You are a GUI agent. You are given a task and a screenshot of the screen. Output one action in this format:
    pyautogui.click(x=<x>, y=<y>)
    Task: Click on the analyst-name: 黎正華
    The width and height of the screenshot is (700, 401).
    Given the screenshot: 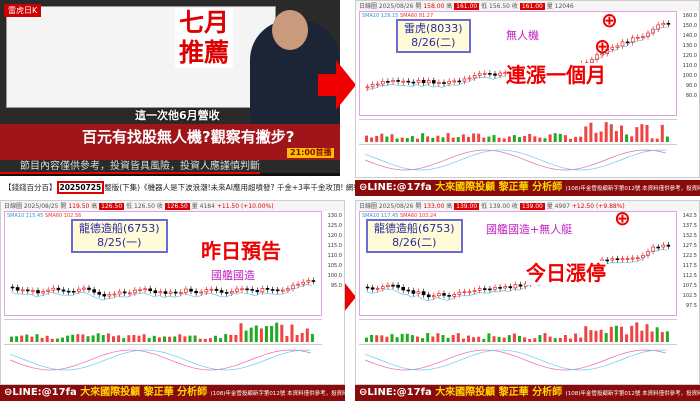 What is the action you would take?
    pyautogui.click(x=513, y=392)
    